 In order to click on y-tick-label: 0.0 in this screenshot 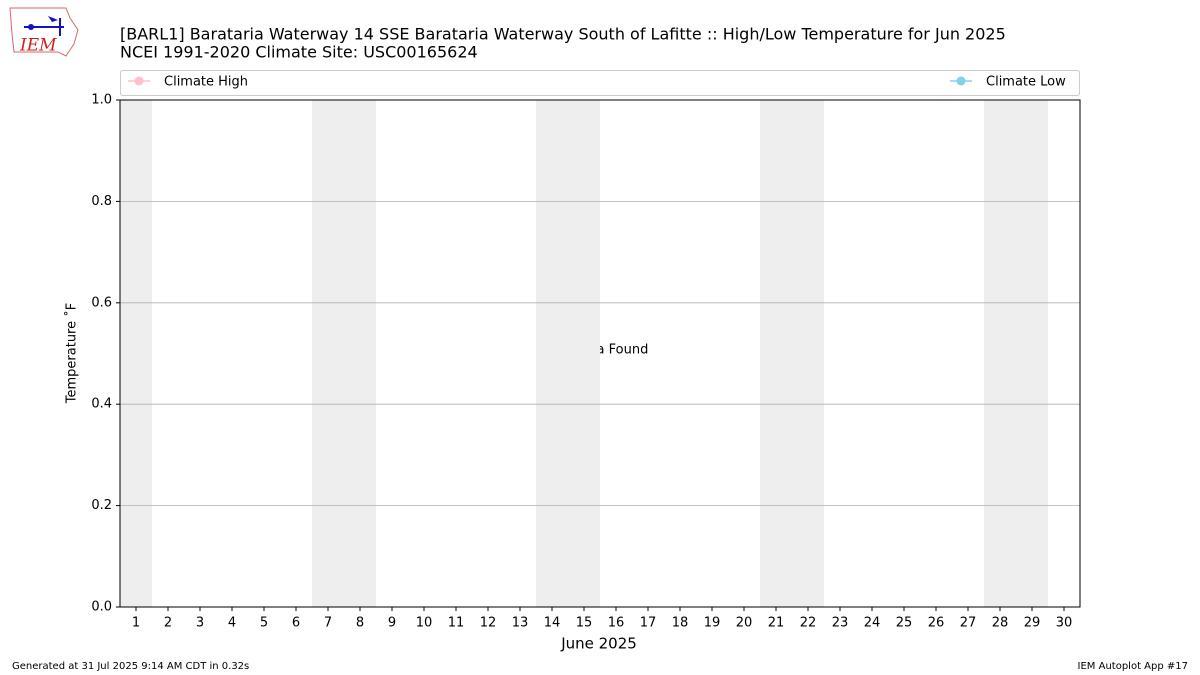, I will do `click(101, 607)`.